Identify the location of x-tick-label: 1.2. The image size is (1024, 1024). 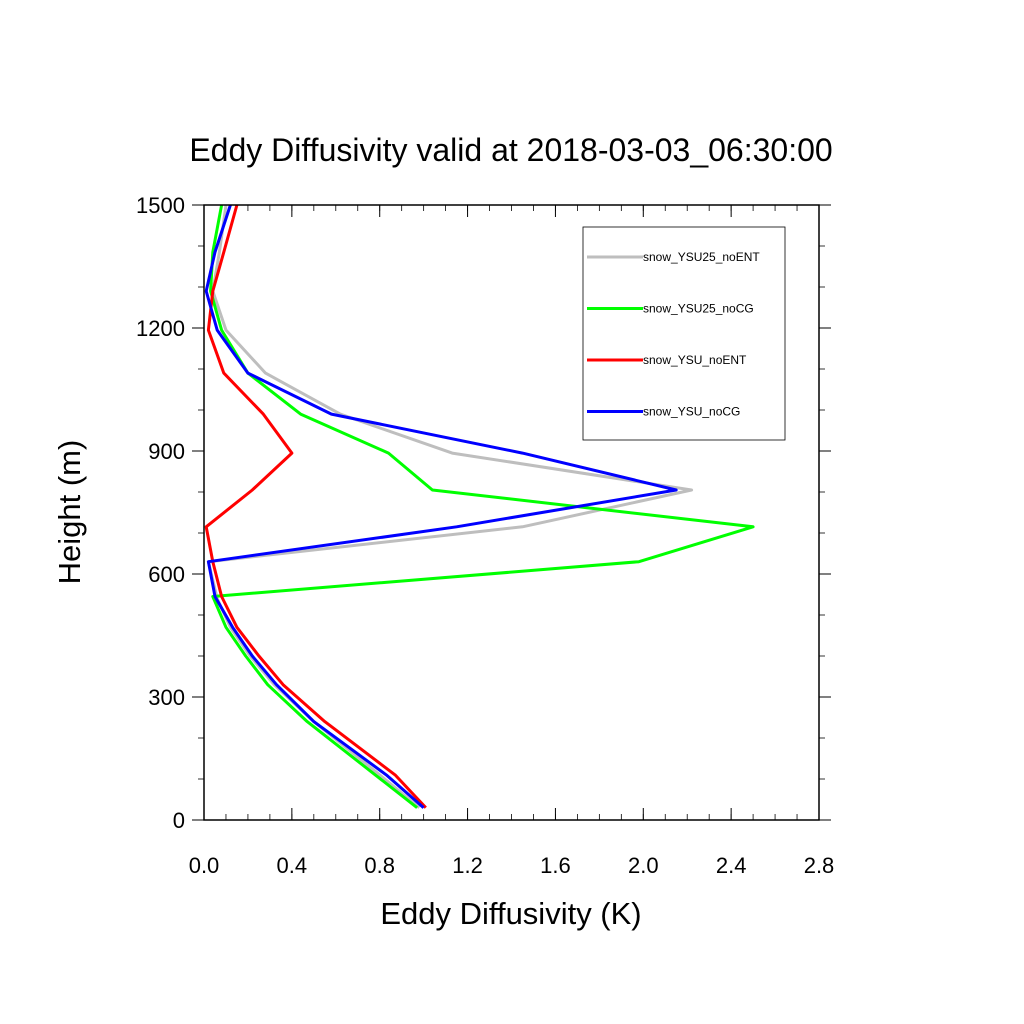
(467, 865).